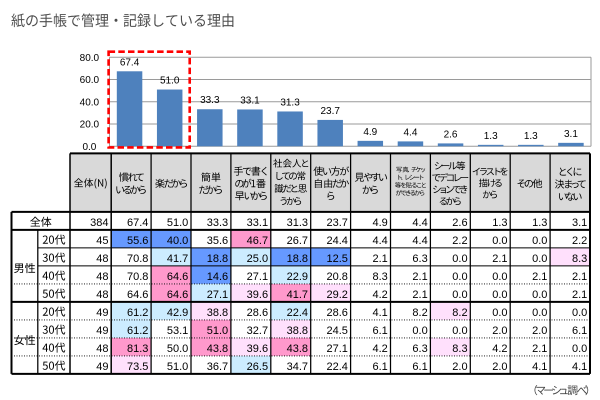 The width and height of the screenshot is (600, 400). I want to click on svg-text: 26.7, so click(297, 241).